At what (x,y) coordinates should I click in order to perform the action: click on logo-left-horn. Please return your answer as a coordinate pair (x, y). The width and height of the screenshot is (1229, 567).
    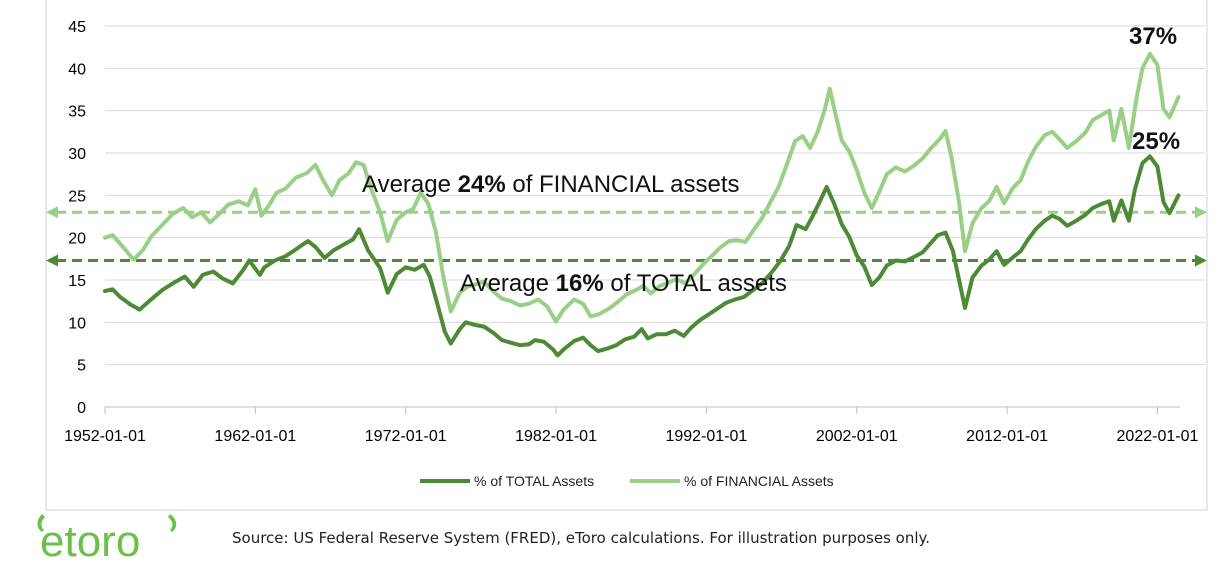
    Looking at the image, I should click on (41, 523).